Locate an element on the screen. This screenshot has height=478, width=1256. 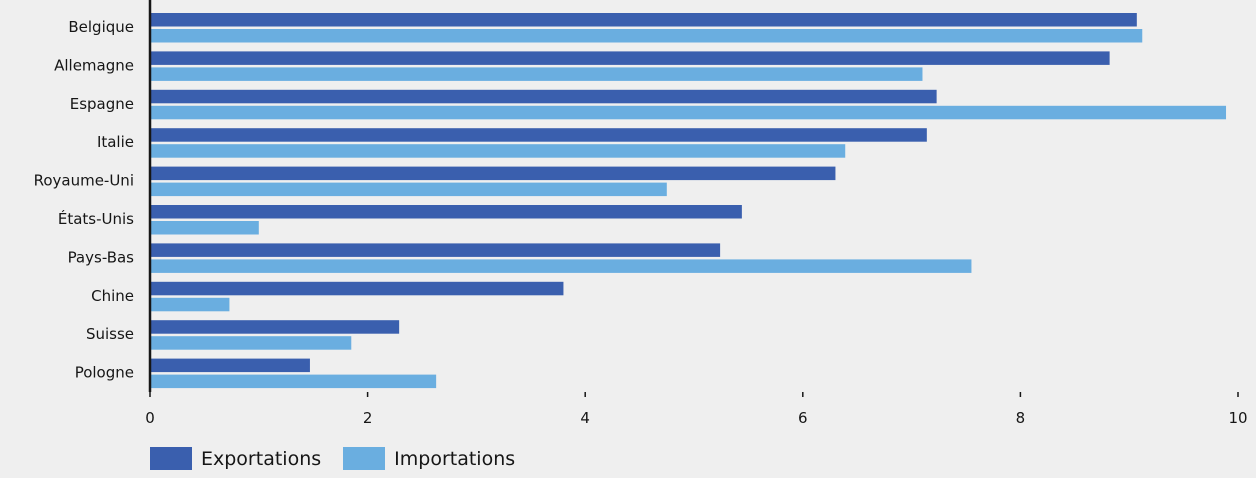
bar-importations-etats-unis is located at coordinates (204, 228).